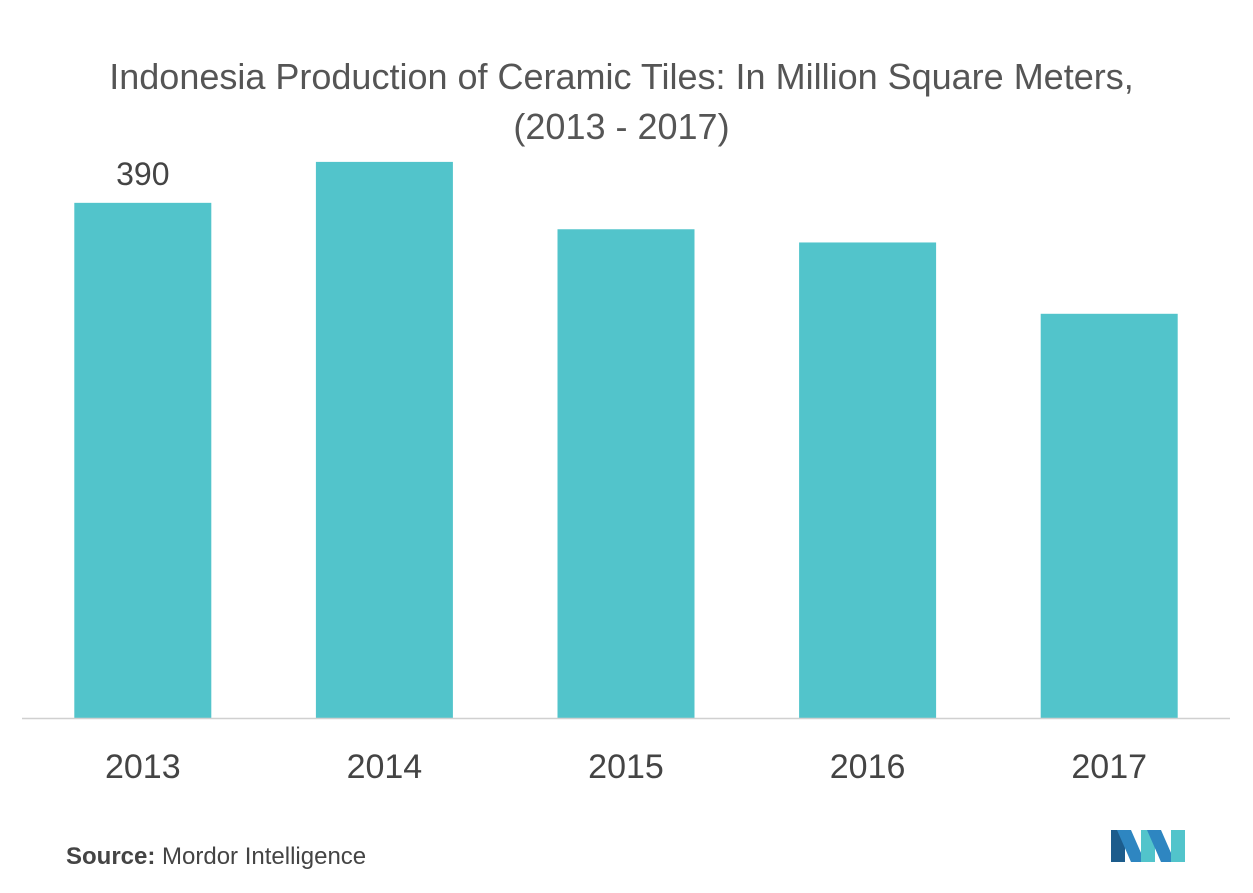 The width and height of the screenshot is (1253, 893). I want to click on source-note: Source: Mordor Intelligence, so click(216, 857).